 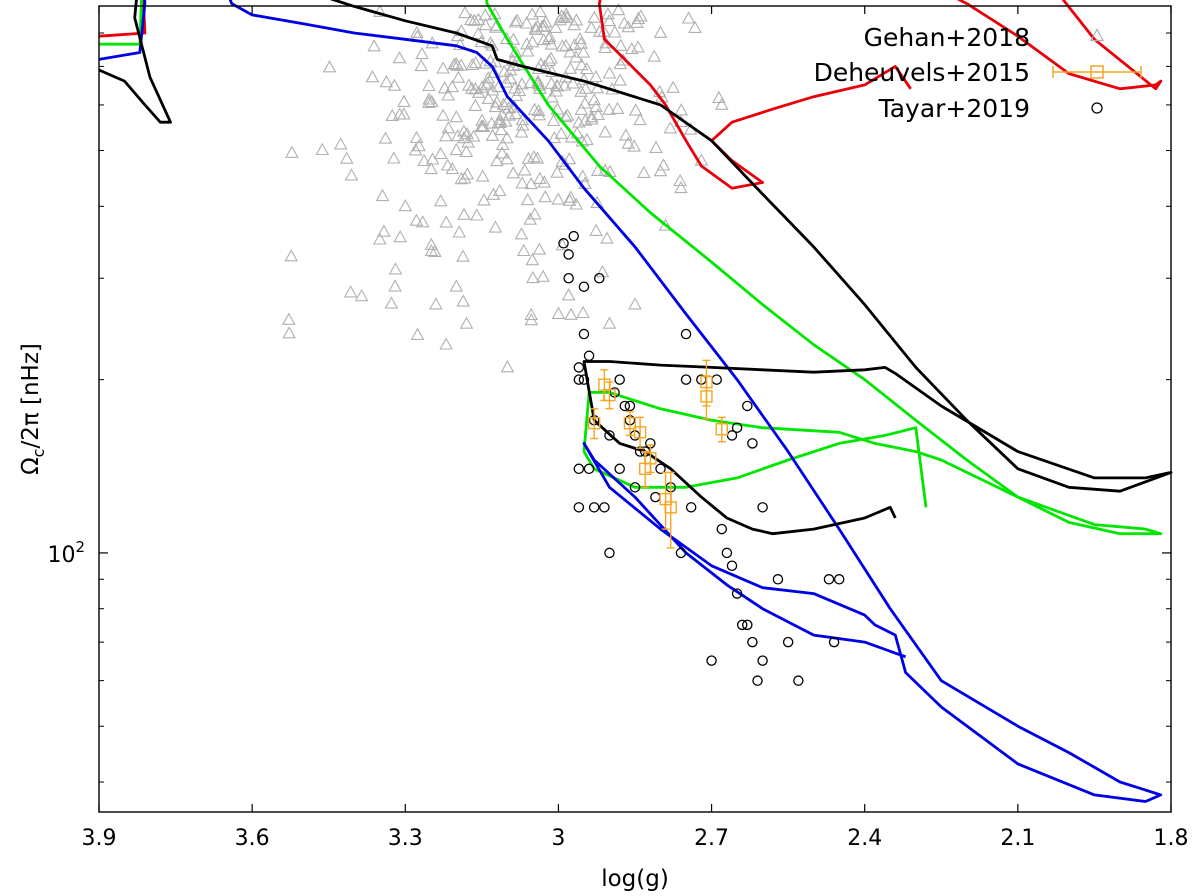 I want to click on y-tick-label: 102, so click(x=66, y=553).